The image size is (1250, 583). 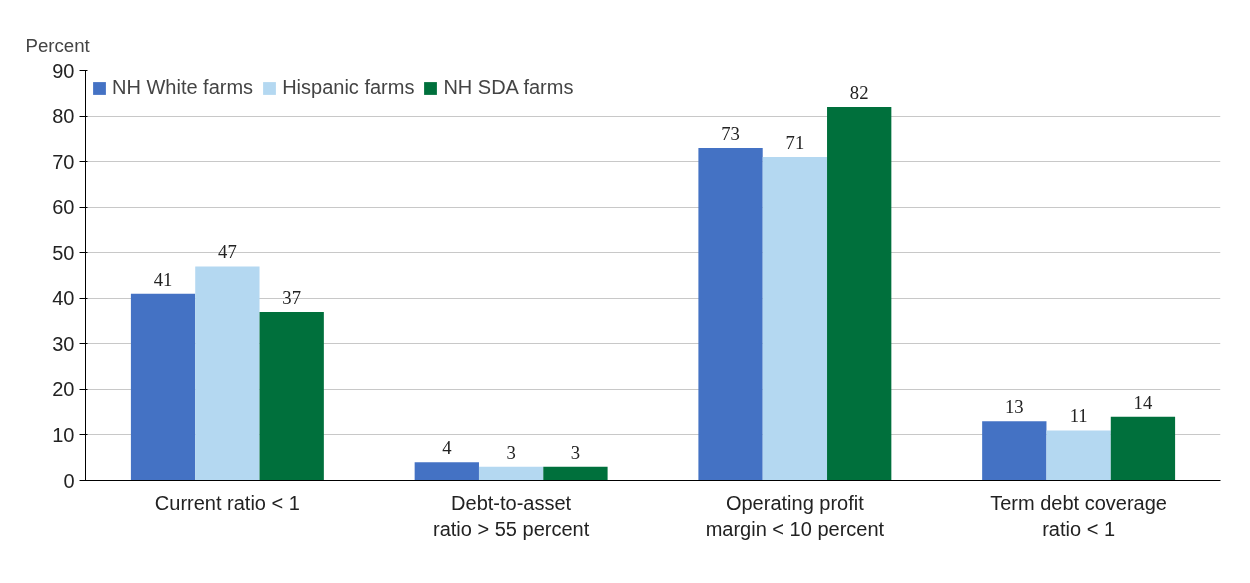 What do you see at coordinates (63, 389) in the screenshot?
I see `y-tick-label: 20` at bounding box center [63, 389].